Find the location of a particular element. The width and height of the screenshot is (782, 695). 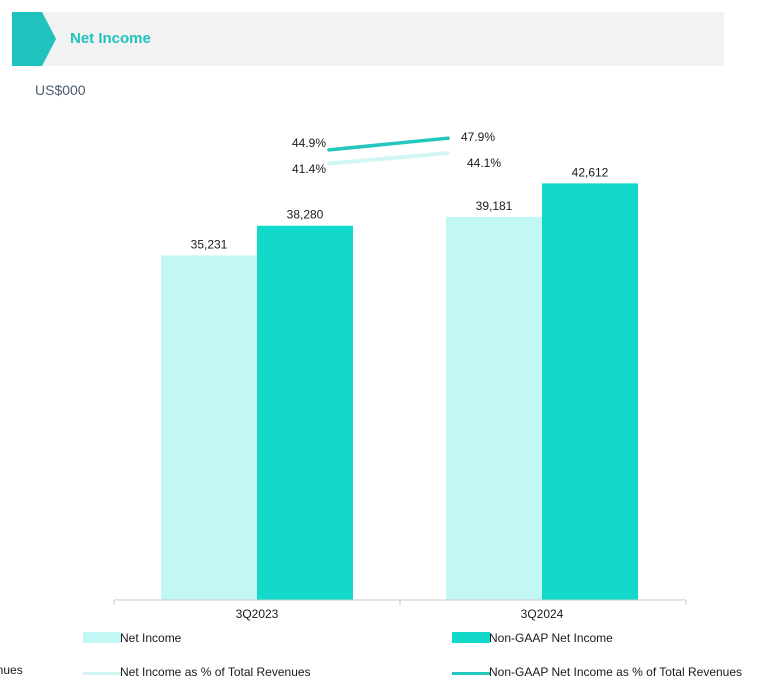

legend-swatch-non-gaap is located at coordinates (471, 637).